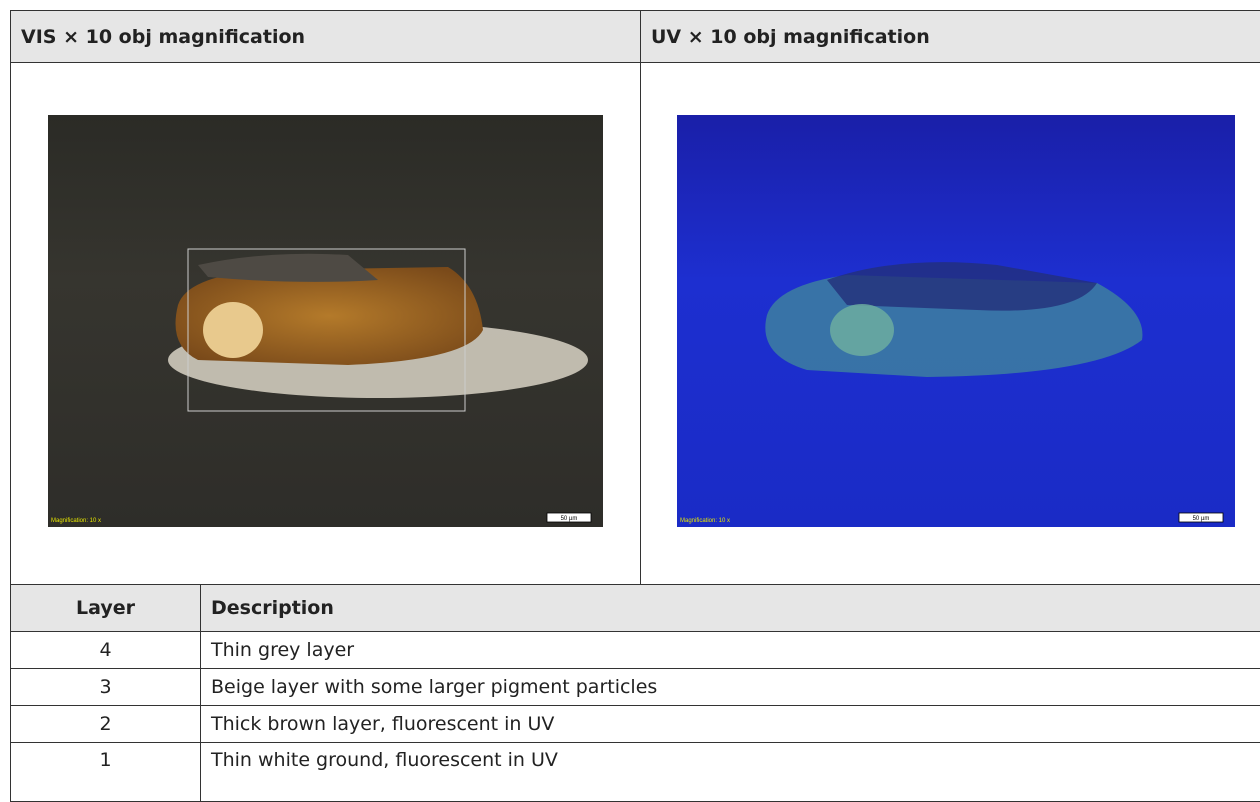  Describe the element at coordinates (730, 650) in the screenshot. I see `layer-description: Thin grey layer` at that location.